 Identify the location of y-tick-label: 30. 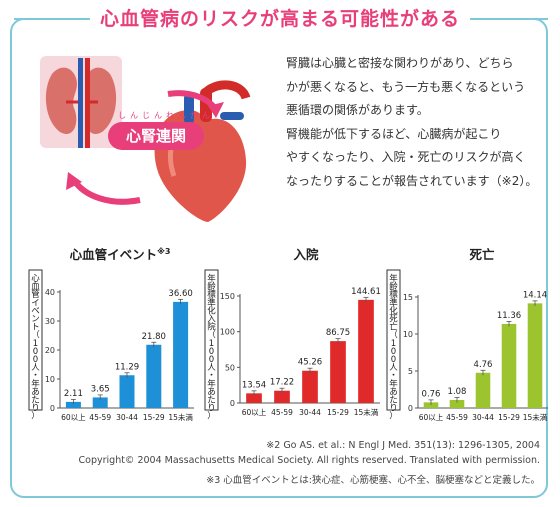
(50, 321).